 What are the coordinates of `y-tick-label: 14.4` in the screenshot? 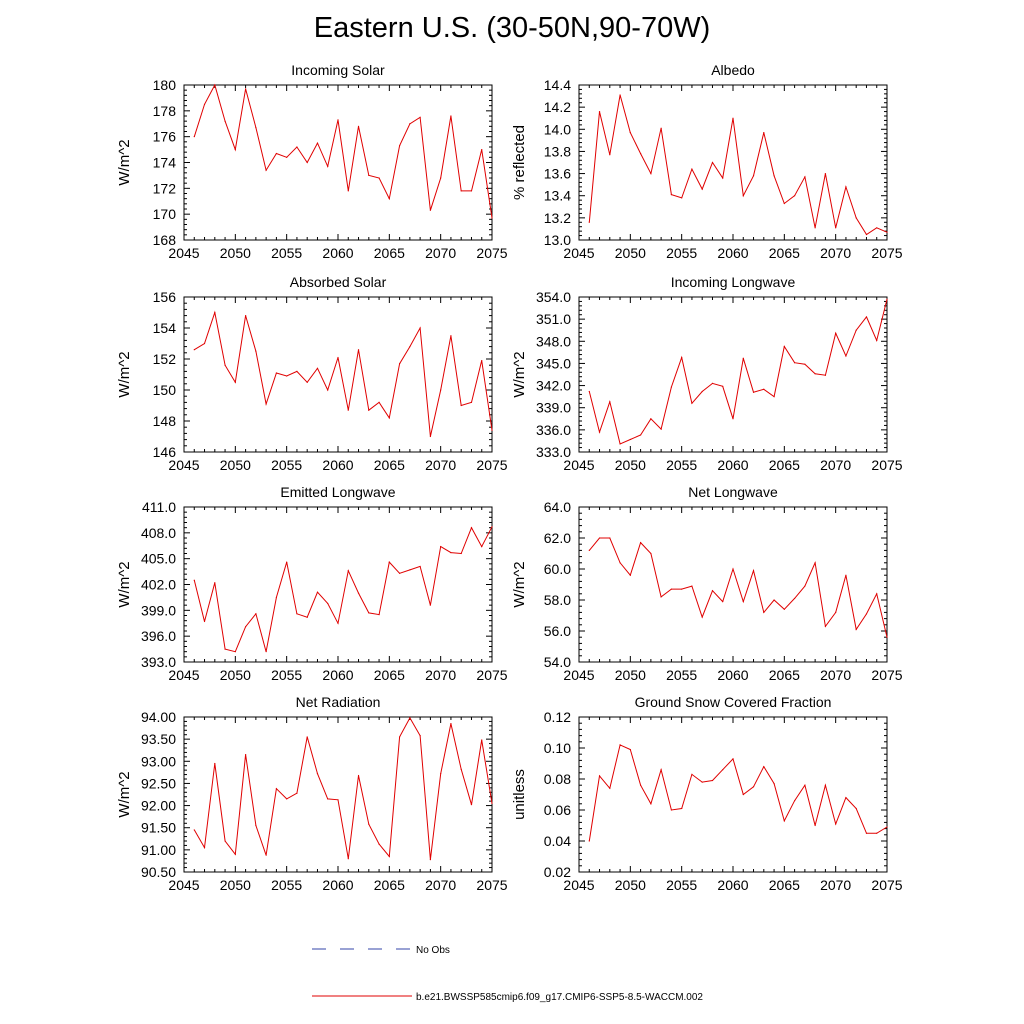 It's located at (557, 85).